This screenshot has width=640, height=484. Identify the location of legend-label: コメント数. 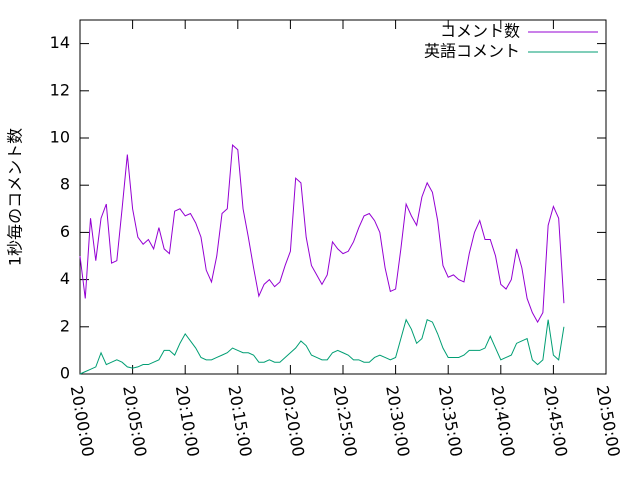
(480, 31).